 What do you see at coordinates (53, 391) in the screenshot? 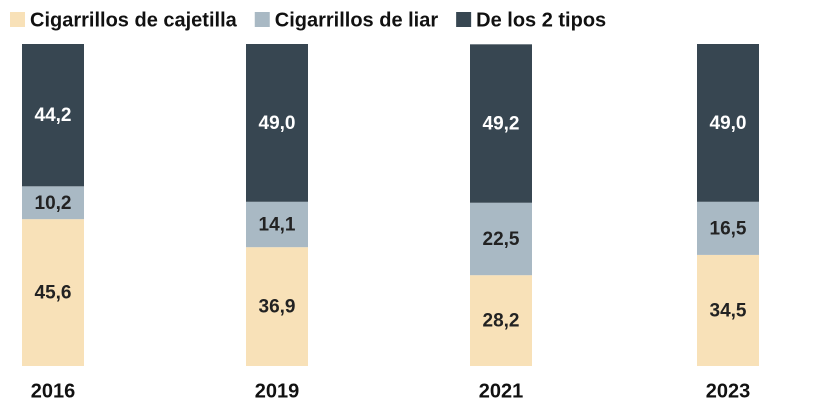
I see `x-tick-label: 2016` at bounding box center [53, 391].